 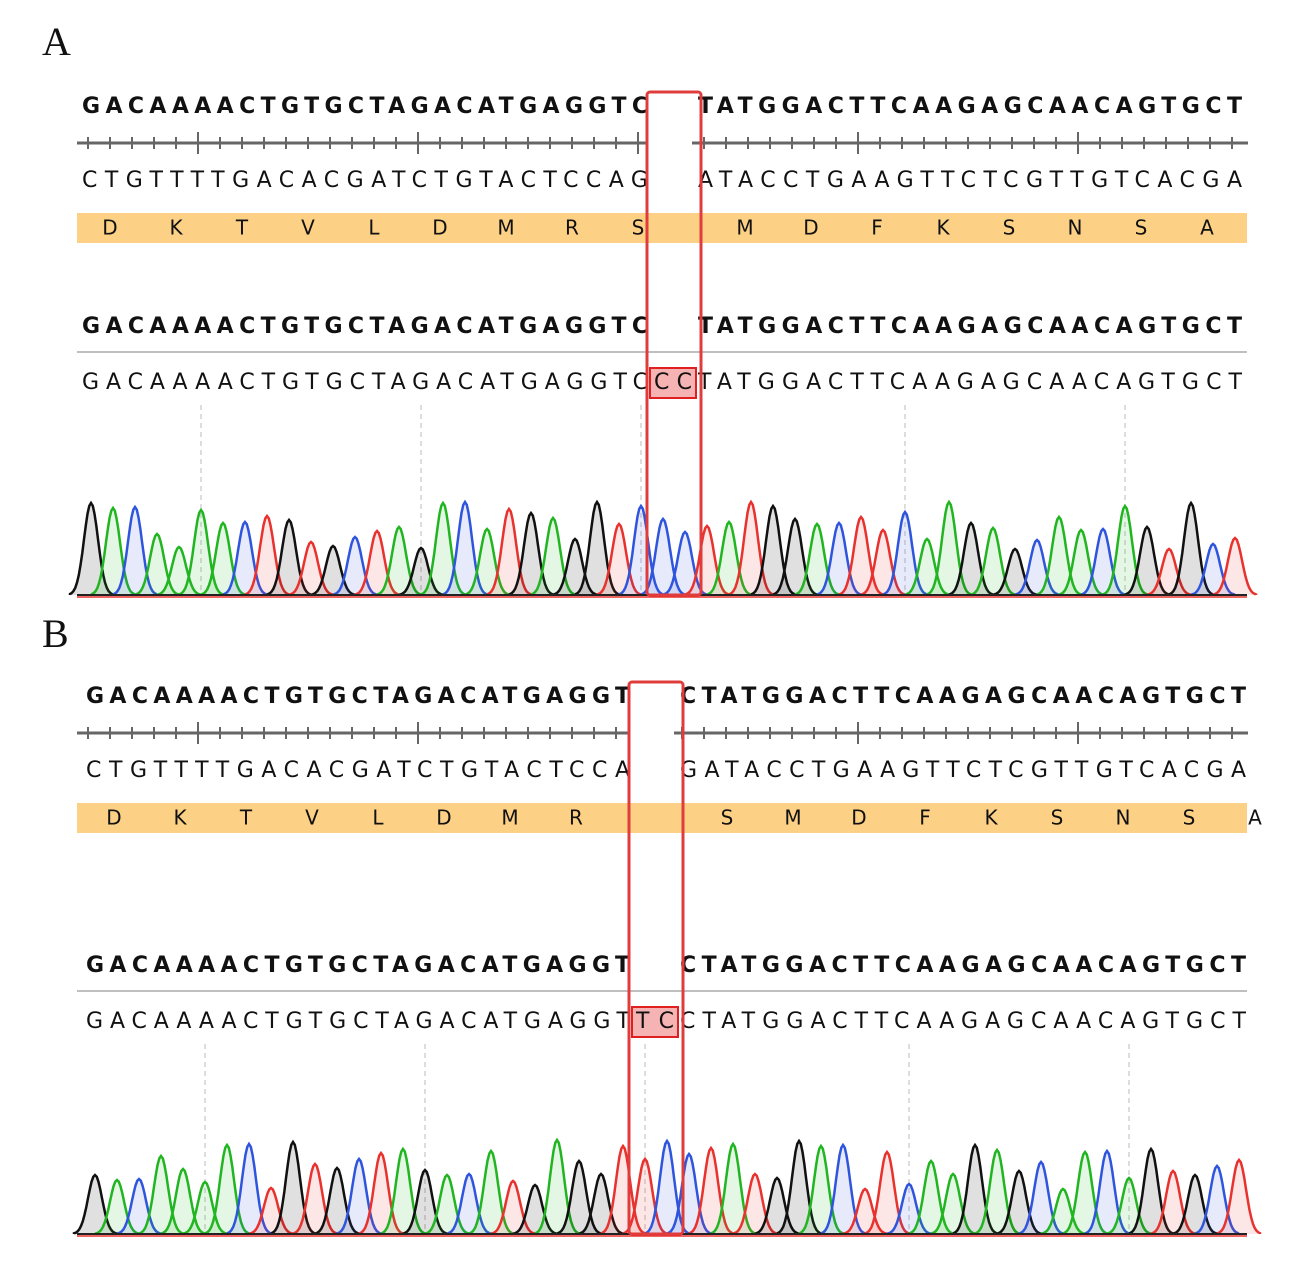 What do you see at coordinates (55, 633) in the screenshot?
I see `panel-label: B` at bounding box center [55, 633].